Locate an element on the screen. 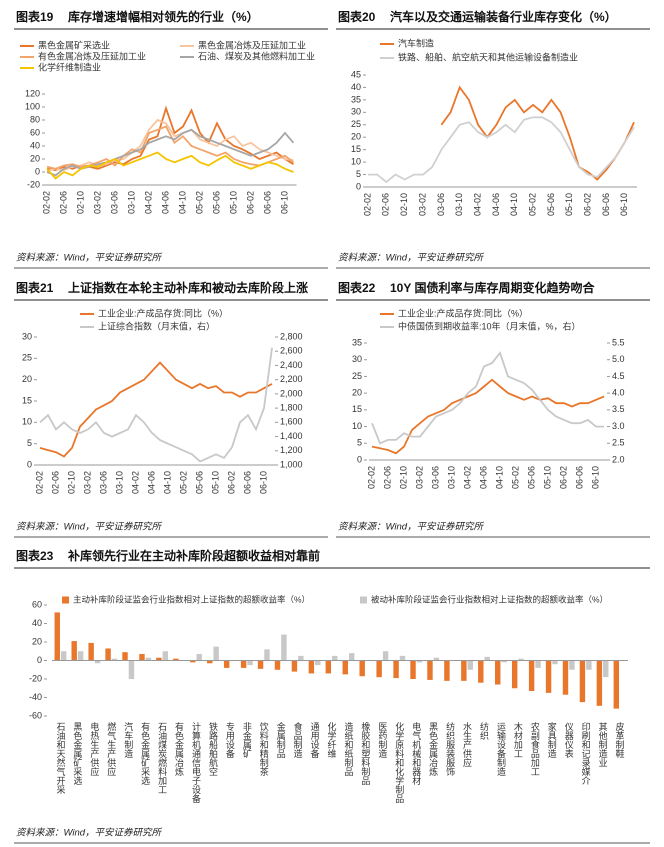 The height and width of the screenshot is (847, 664). figure-title: 上证指数在本轮主动补库和被动去库阶段上涨 is located at coordinates (188, 287).